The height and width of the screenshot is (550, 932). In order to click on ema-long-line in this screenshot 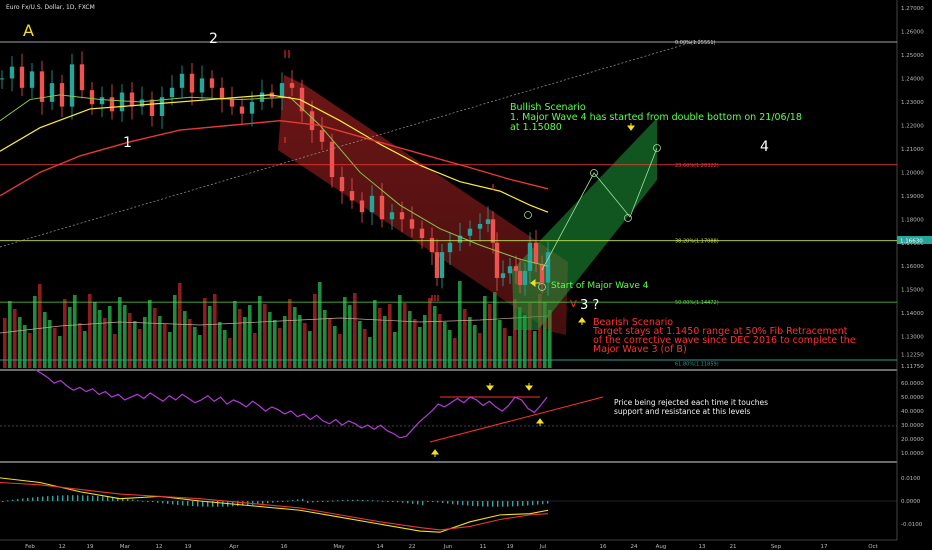, I will do `click(274, 158)`.